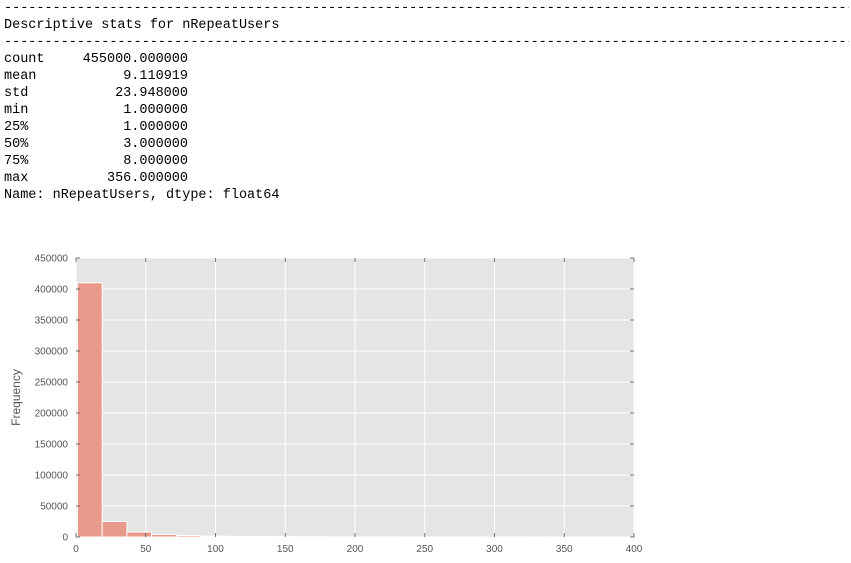  Describe the element at coordinates (135, 59) in the screenshot. I see `stat-value: 455000.000000` at that location.